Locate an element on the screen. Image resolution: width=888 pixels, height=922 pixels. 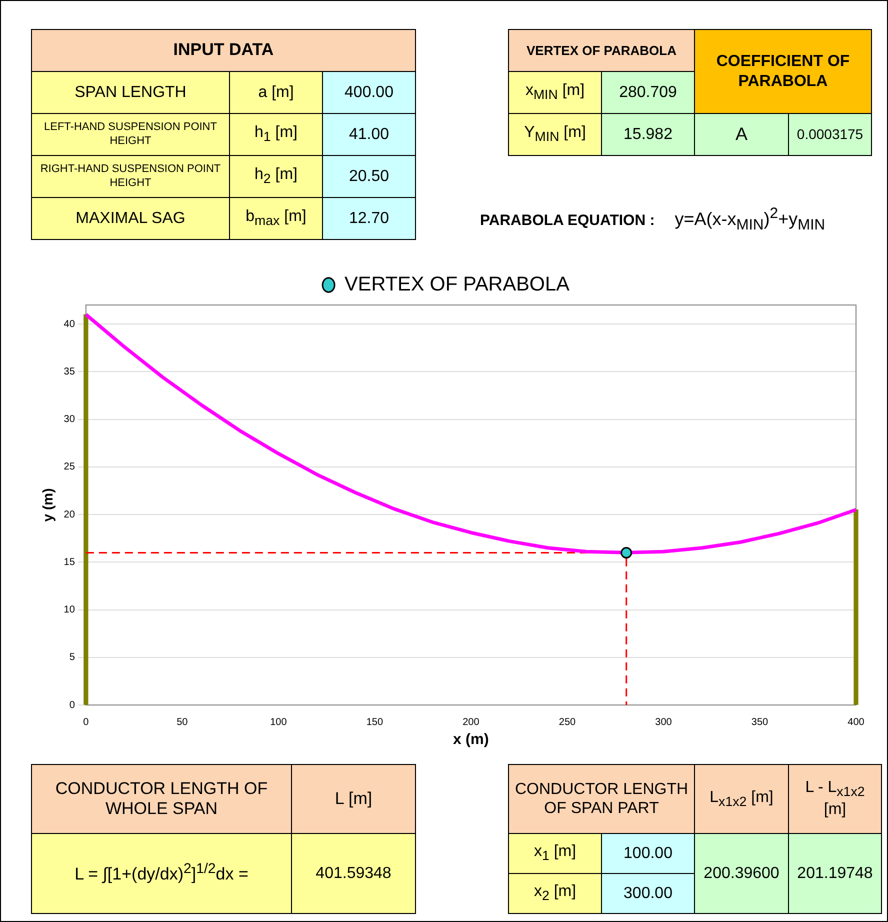
text: COEFFICIENT OF PARABOLA is located at coordinates (783, 72).